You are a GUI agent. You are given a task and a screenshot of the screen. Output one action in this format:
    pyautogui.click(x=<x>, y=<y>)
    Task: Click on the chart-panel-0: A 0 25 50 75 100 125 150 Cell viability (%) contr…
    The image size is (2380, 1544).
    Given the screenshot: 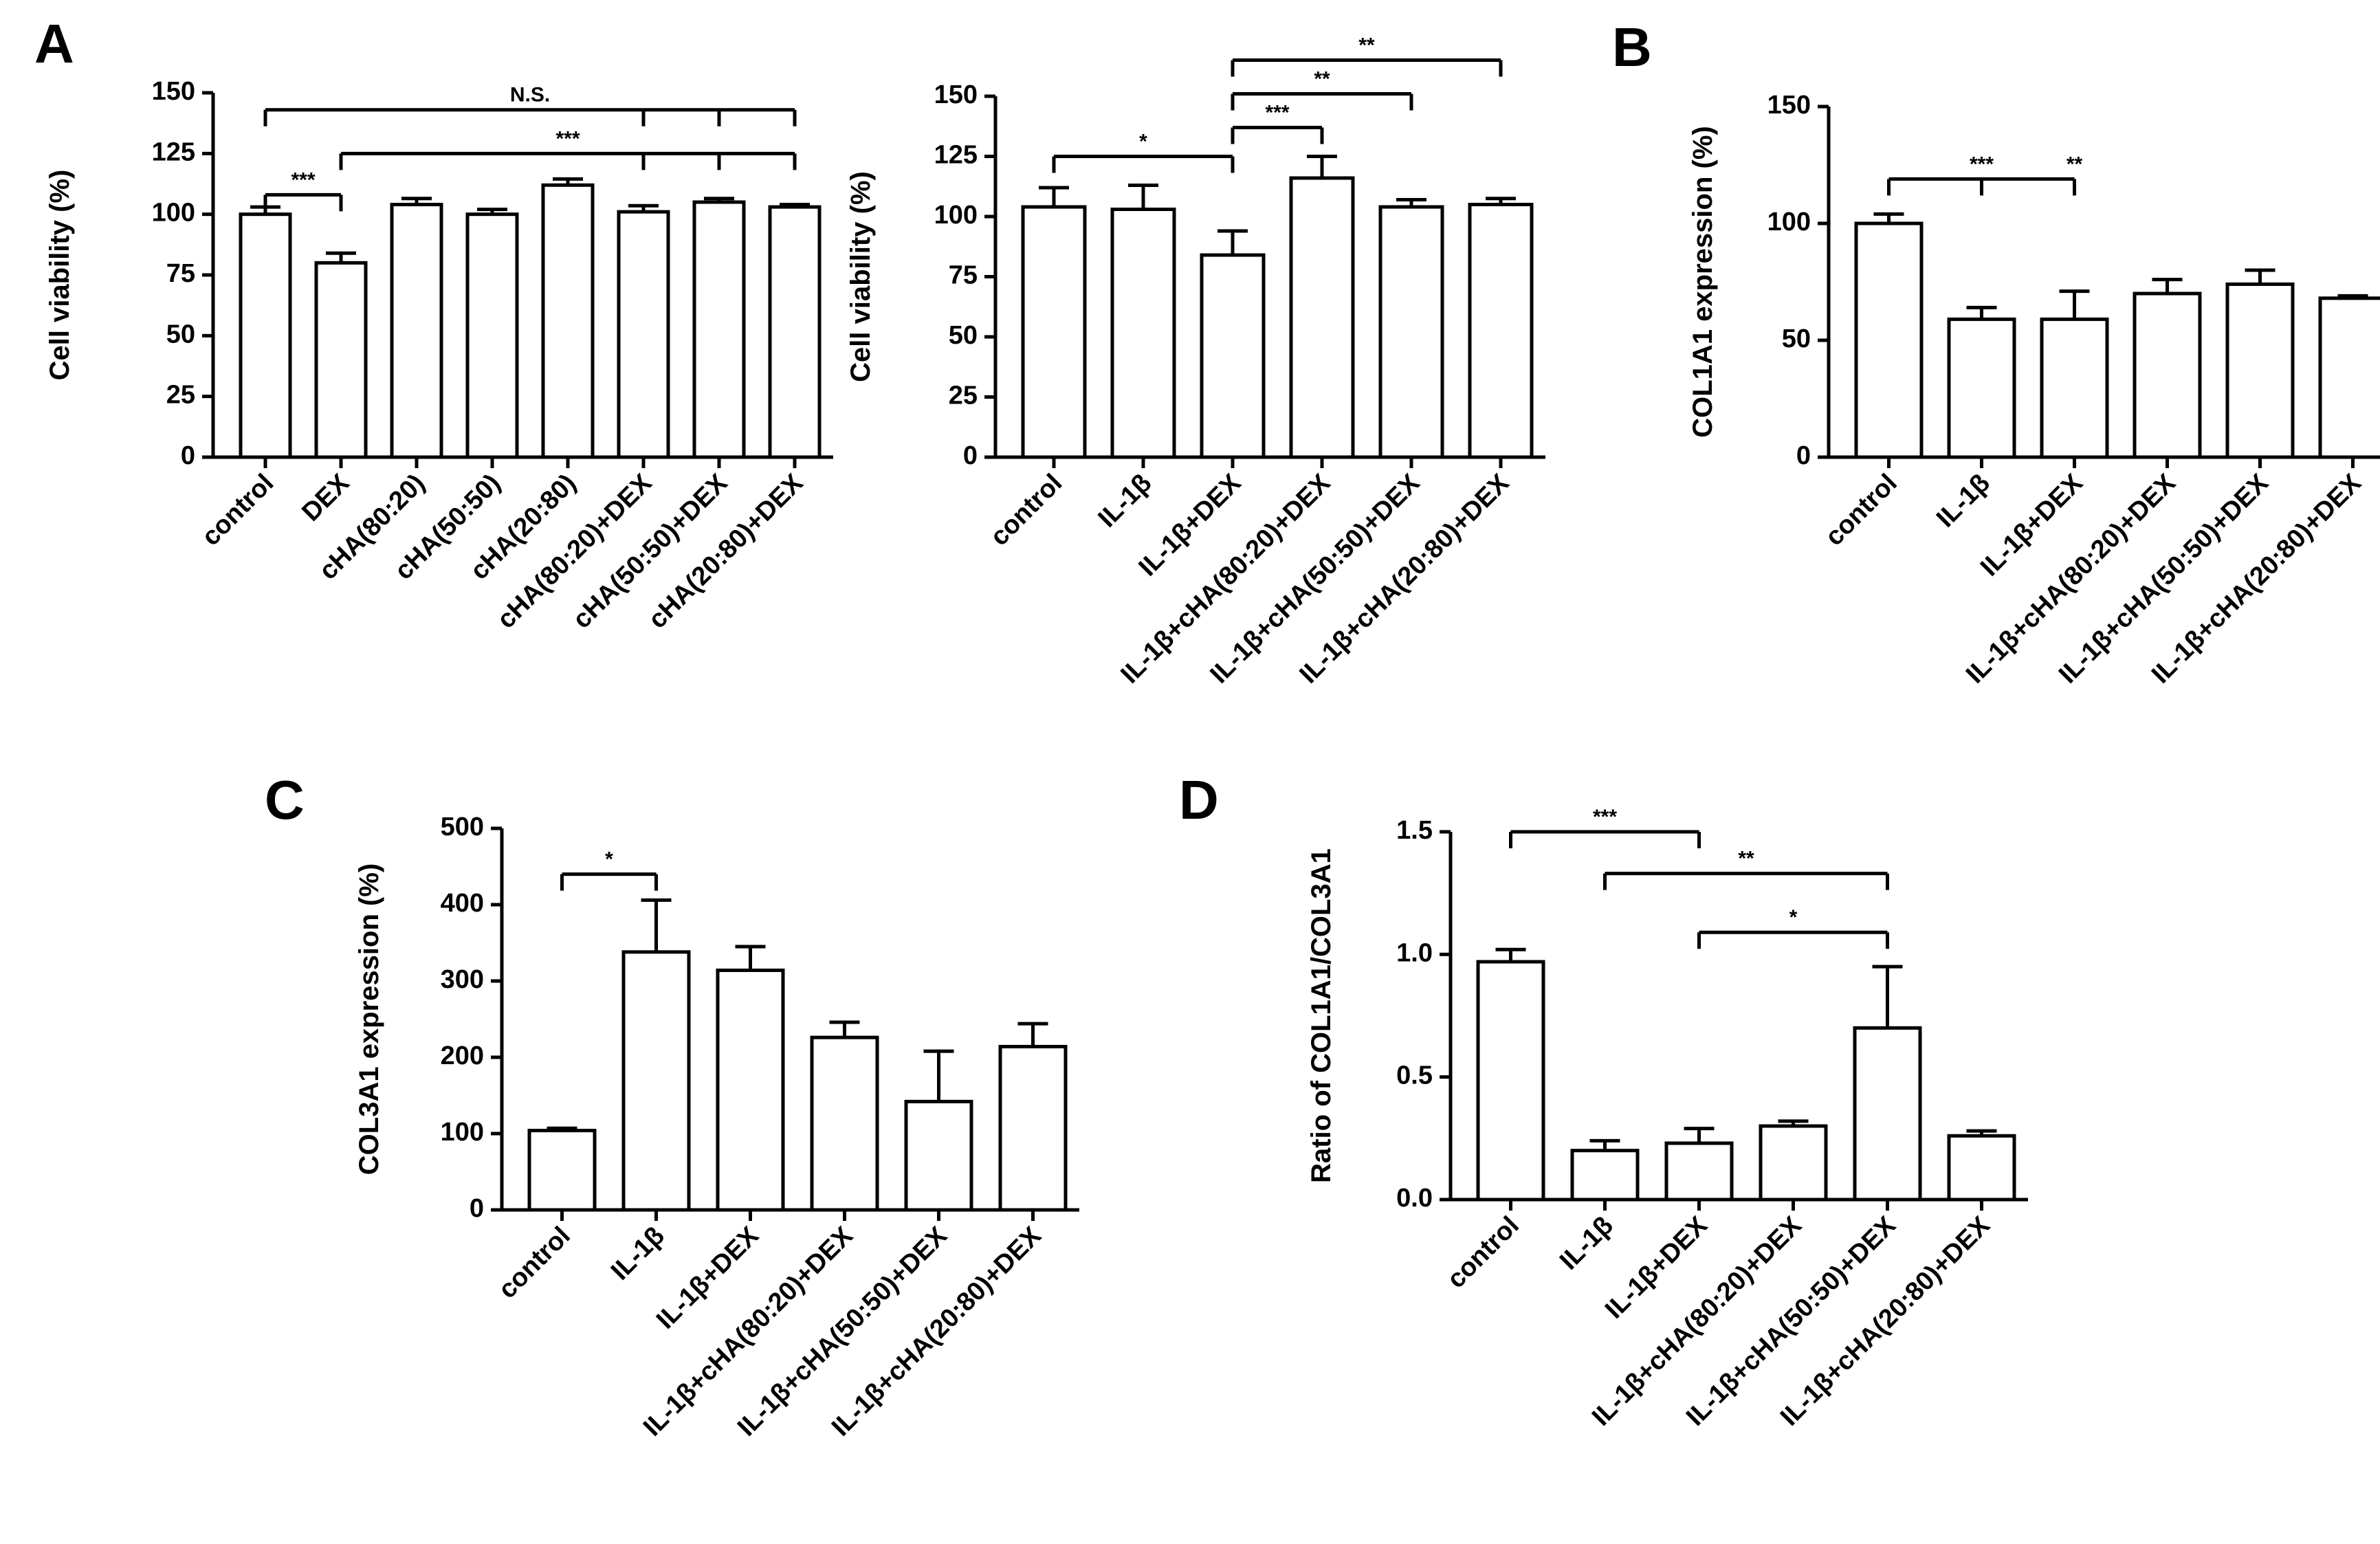 What is the action you would take?
    pyautogui.click(x=433, y=324)
    